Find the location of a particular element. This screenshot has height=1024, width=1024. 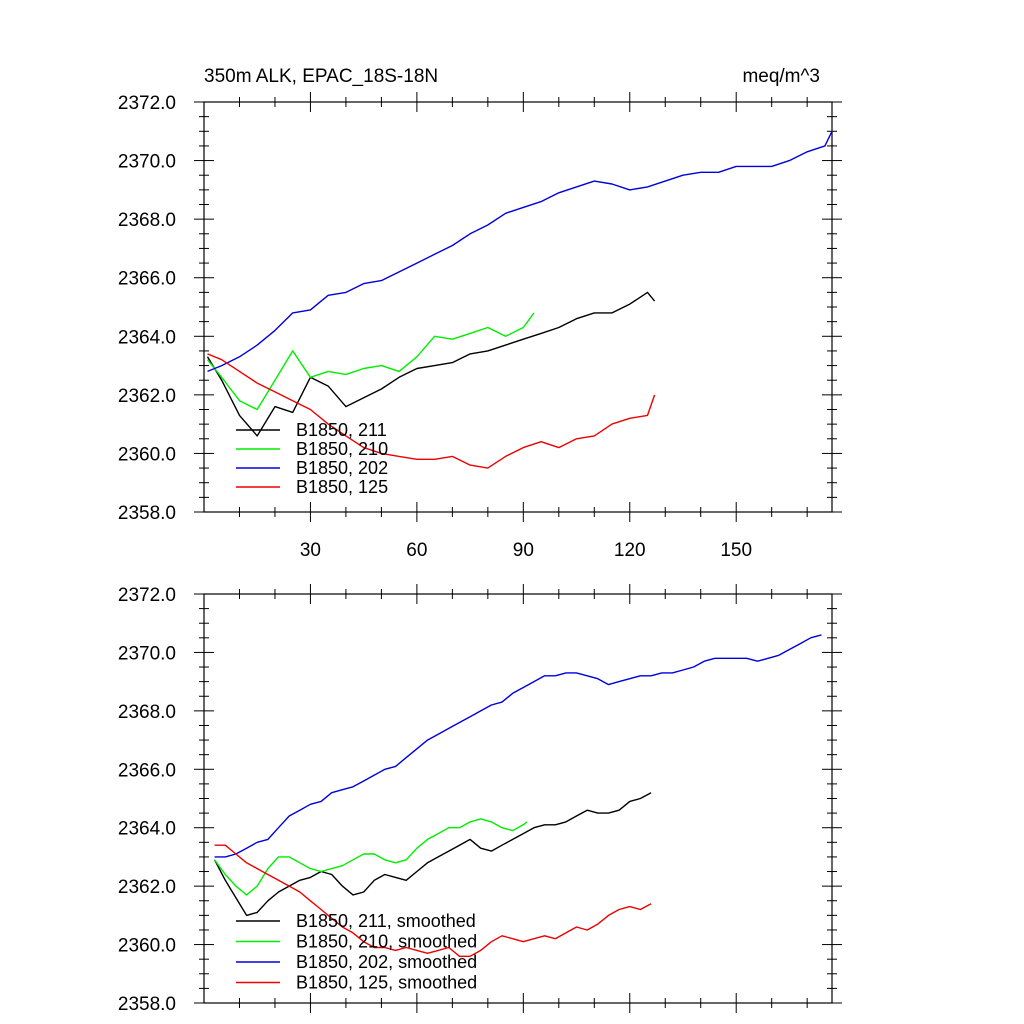

legend-label: B1850, 210 is located at coordinates (342, 449).